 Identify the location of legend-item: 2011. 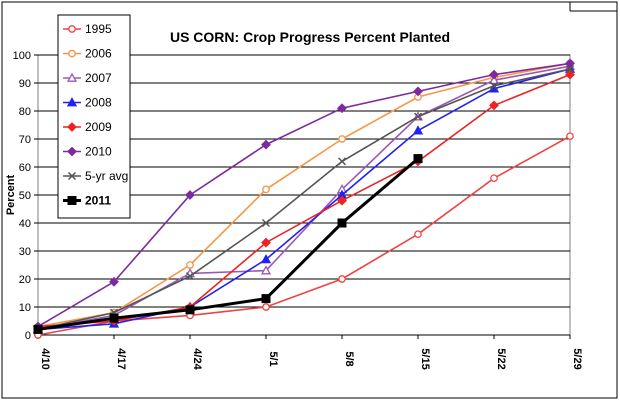
(87, 201).